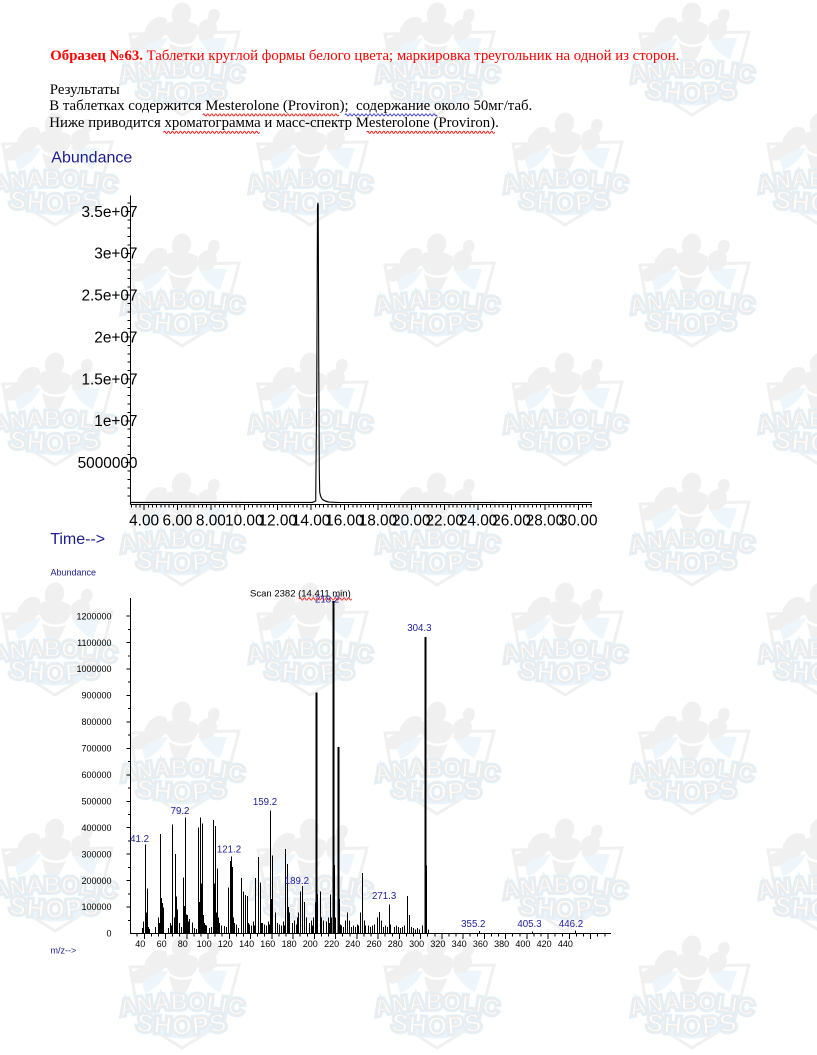 The width and height of the screenshot is (817, 1055). I want to click on svg-text: 41.2, so click(139, 839).